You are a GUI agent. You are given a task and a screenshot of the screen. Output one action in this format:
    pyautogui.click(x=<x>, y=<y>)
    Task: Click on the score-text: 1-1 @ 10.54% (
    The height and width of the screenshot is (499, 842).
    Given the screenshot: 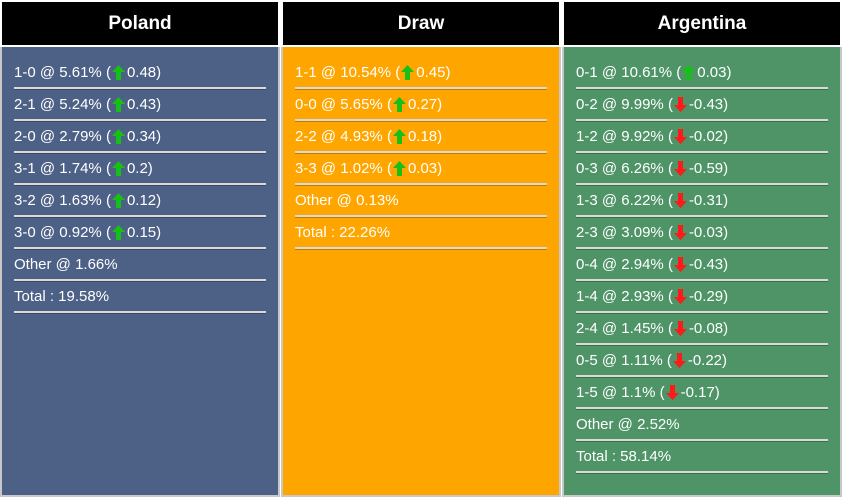 What is the action you would take?
    pyautogui.click(x=348, y=72)
    